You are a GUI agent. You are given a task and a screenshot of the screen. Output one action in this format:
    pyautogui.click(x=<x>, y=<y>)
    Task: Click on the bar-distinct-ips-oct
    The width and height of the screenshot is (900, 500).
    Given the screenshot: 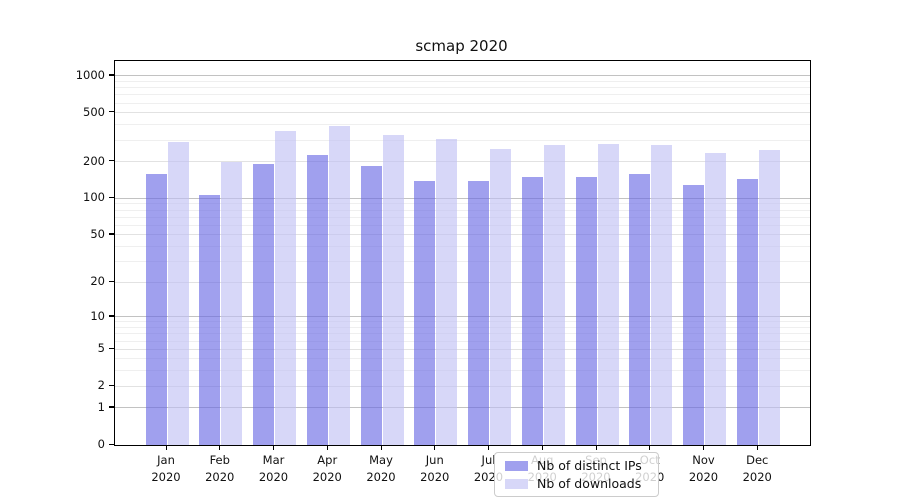 What is the action you would take?
    pyautogui.click(x=640, y=309)
    